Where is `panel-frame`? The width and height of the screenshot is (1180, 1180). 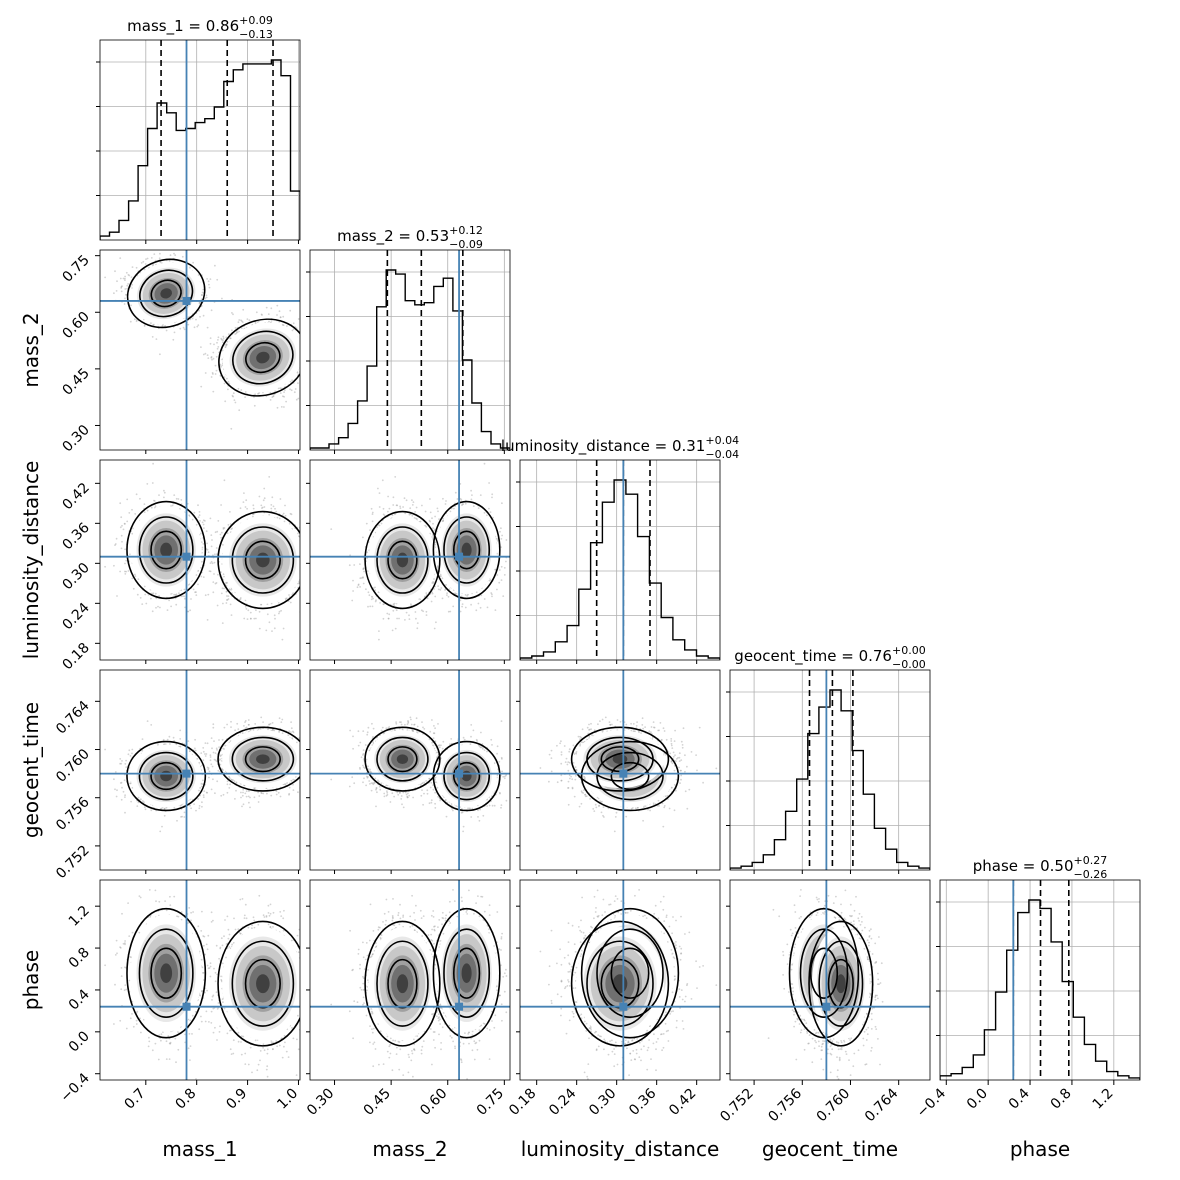 panel-frame is located at coordinates (200, 350).